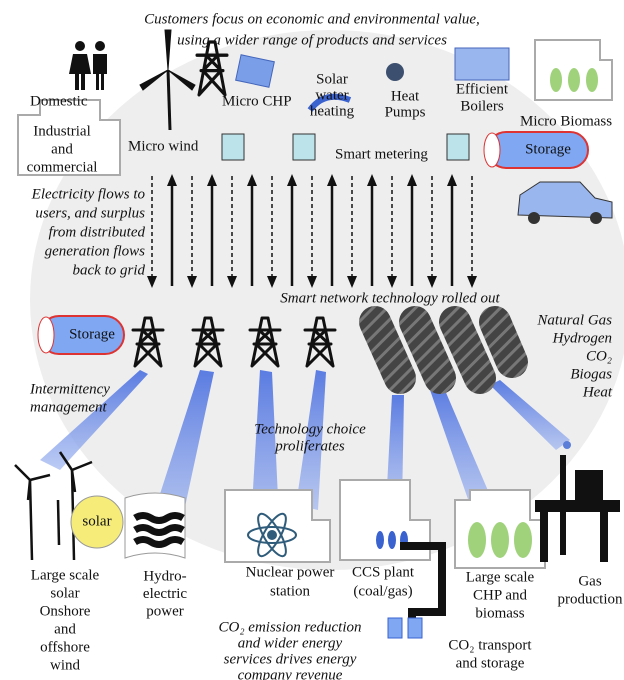 The height and width of the screenshot is (680, 624). I want to click on label: and, so click(62, 149).